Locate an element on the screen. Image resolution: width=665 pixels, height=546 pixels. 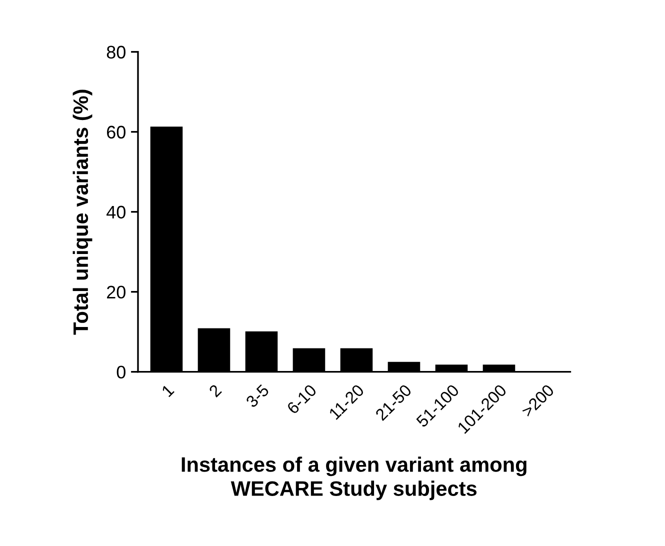
x-tick-label: 6-10 is located at coordinates (302, 399).